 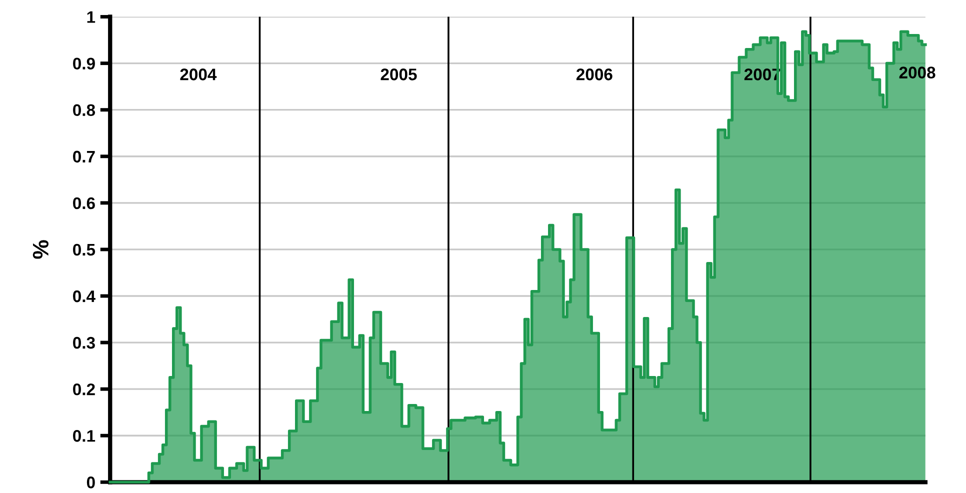 I want to click on y-tick-label: 0.5, so click(x=84, y=250).